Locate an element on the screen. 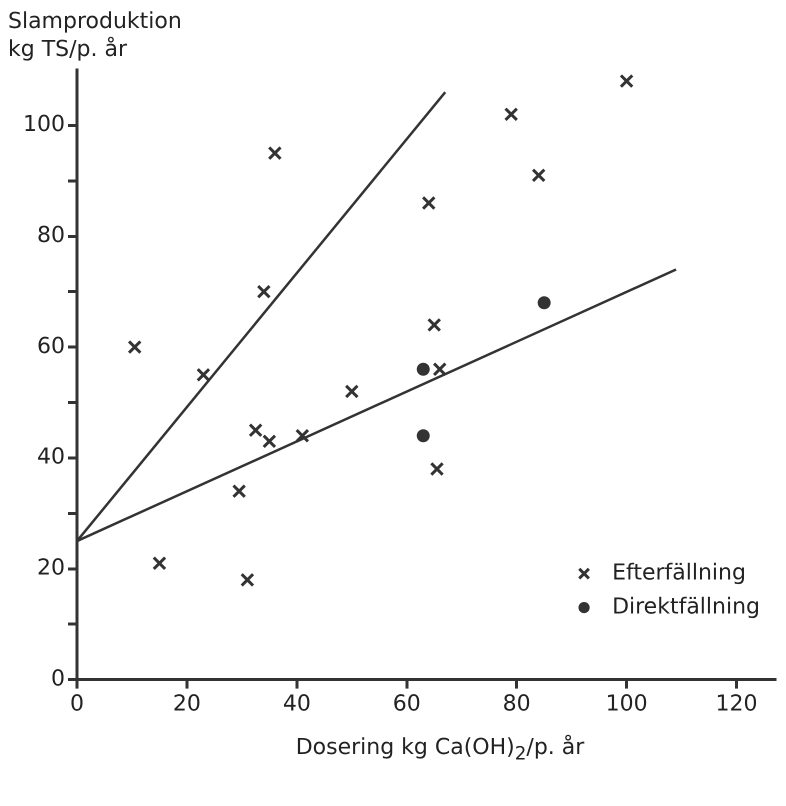 The width and height of the screenshot is (786, 806). x-axis-title: Dosering kg Ca(OH)$_{2}$/p. år is located at coordinates (440, 749).